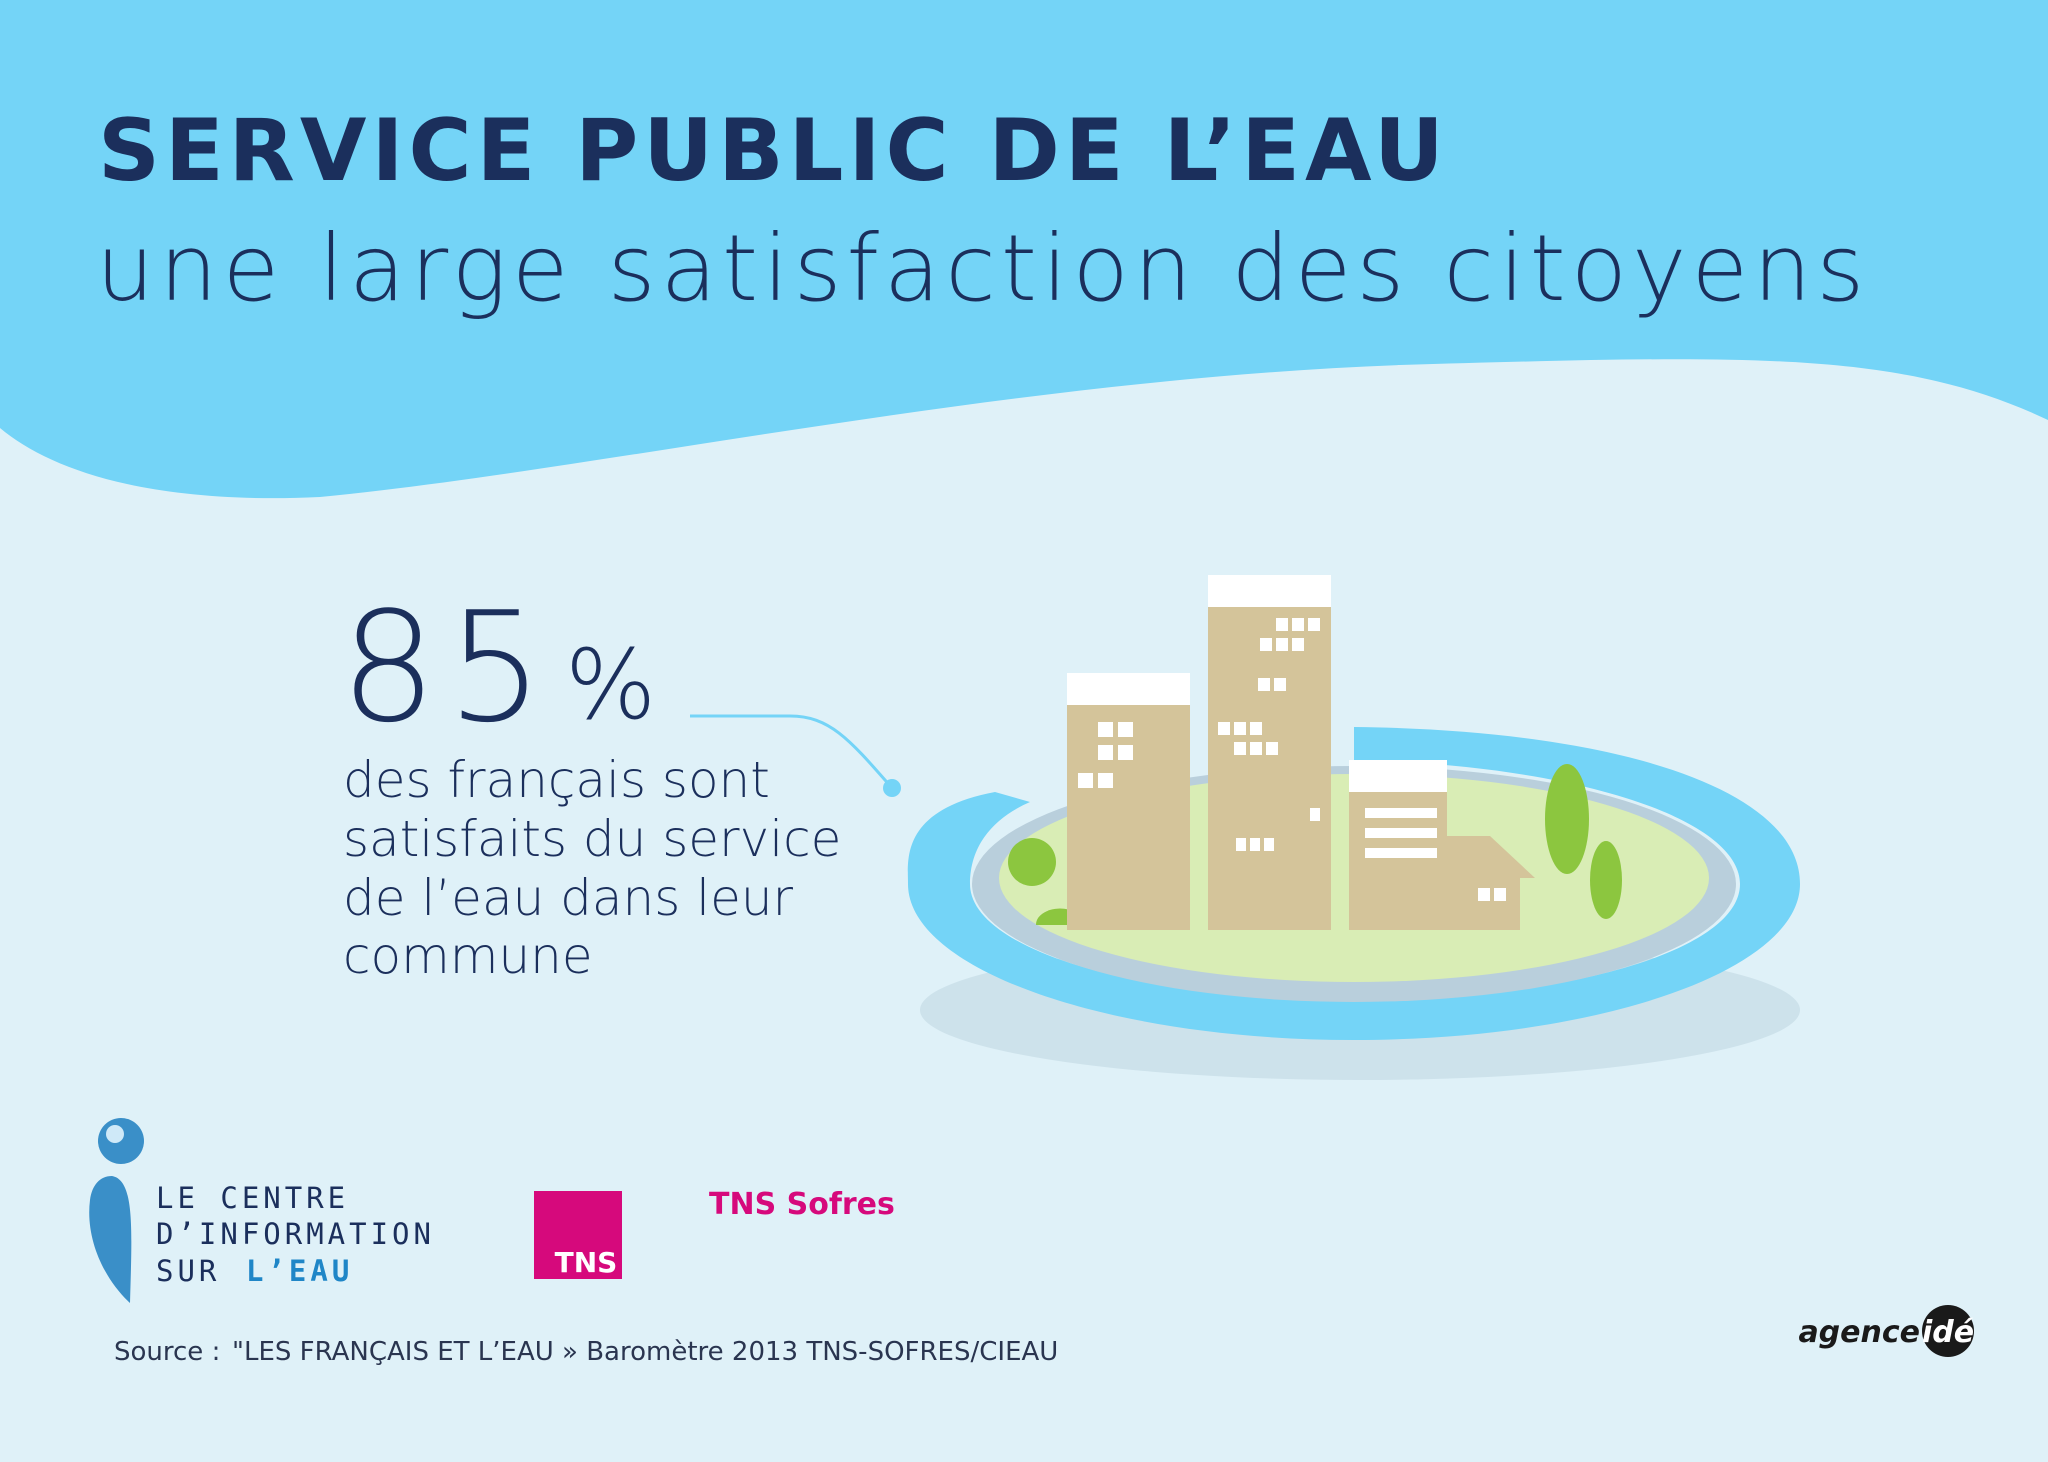 The width and height of the screenshot is (2048, 1462). What do you see at coordinates (1292, 759) in the screenshot?
I see `windows` at bounding box center [1292, 759].